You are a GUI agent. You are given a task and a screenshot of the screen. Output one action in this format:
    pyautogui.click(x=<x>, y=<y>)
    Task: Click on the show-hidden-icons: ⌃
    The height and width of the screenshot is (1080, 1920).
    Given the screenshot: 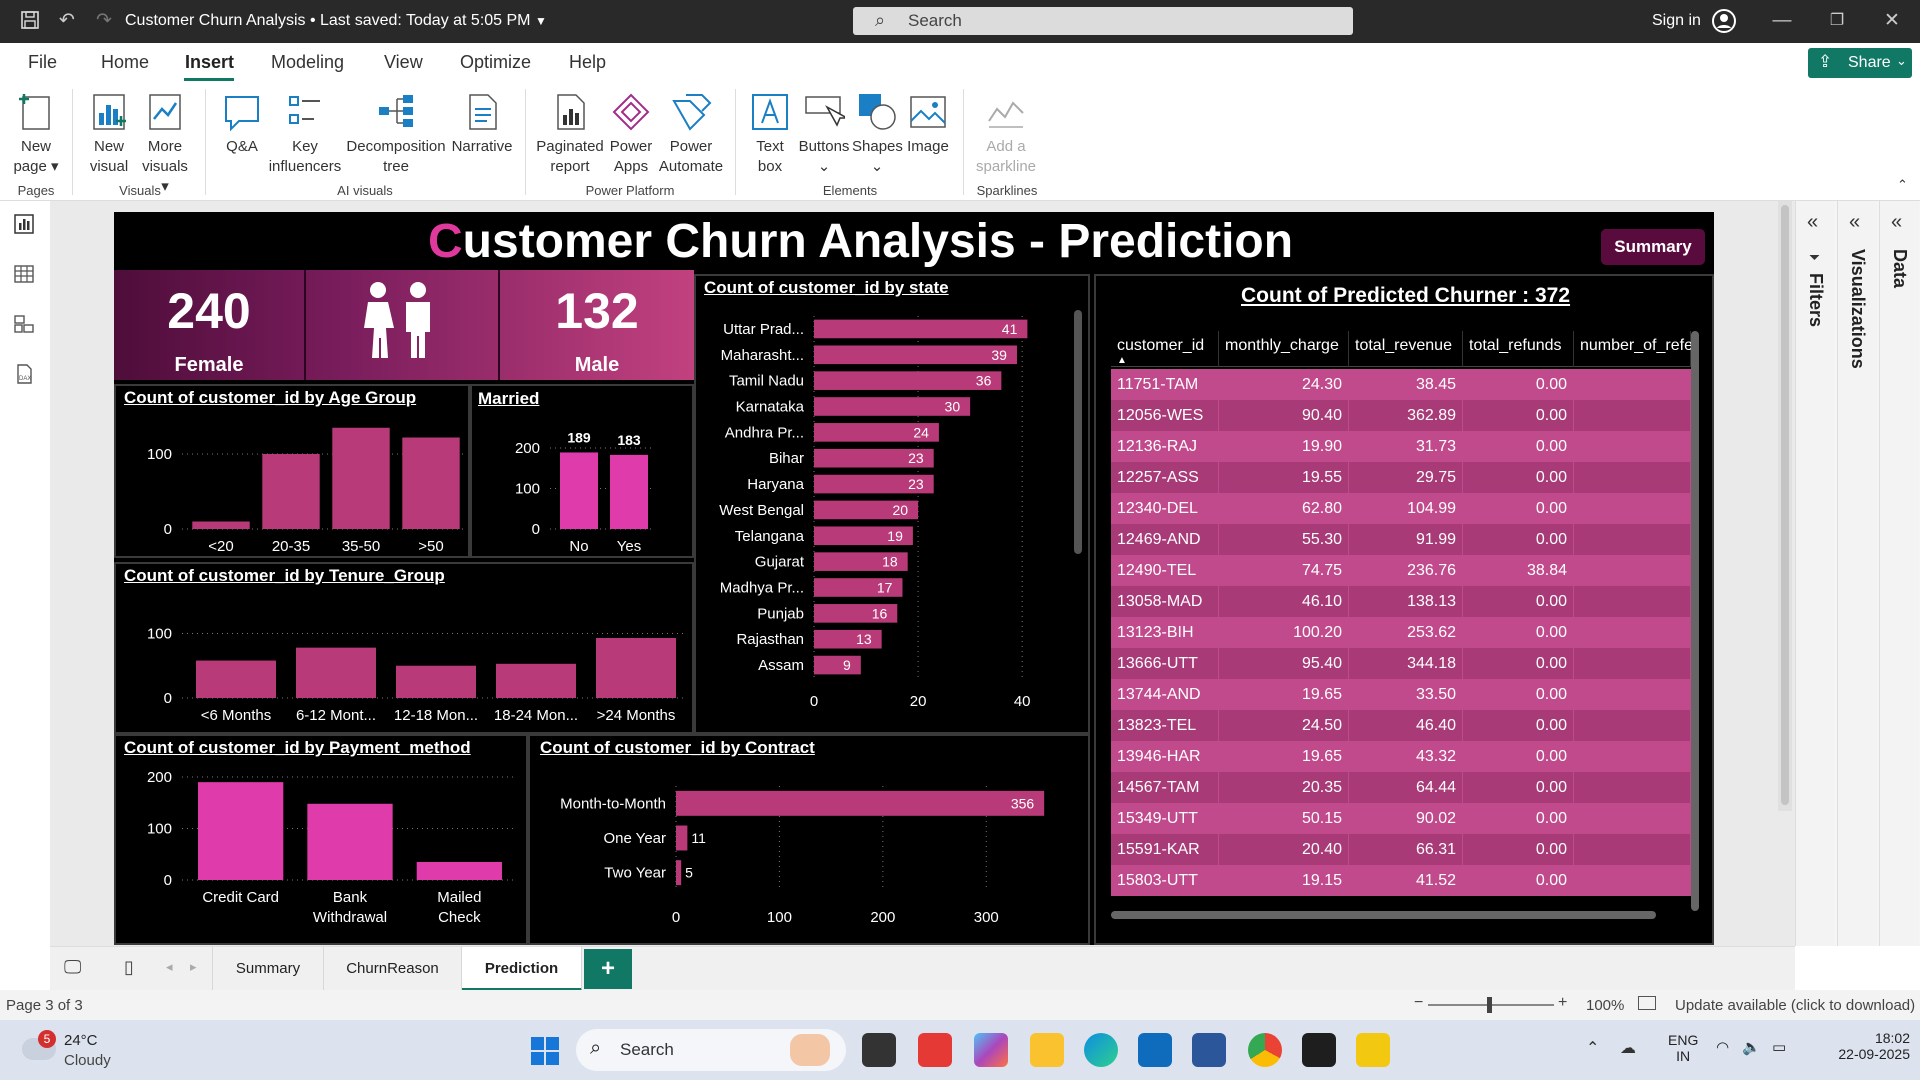 What is the action you would take?
    pyautogui.click(x=1593, y=1048)
    